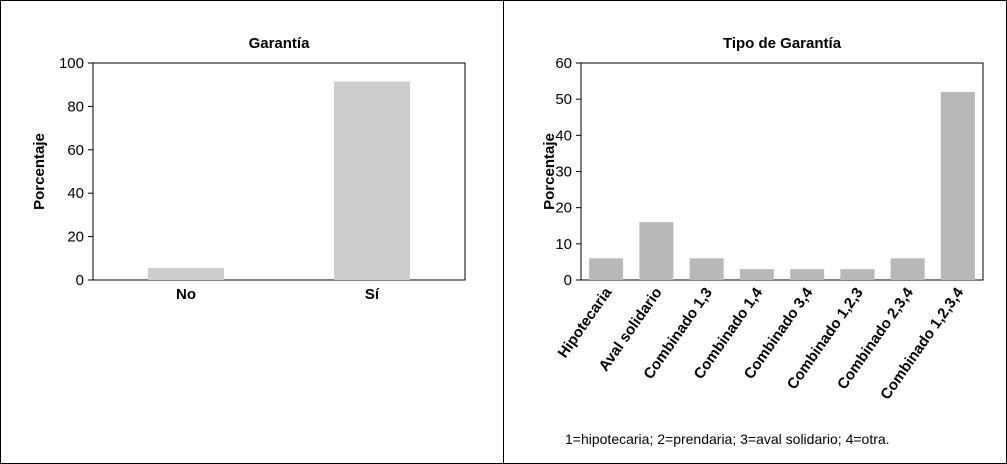 This screenshot has height=464, width=1007. What do you see at coordinates (549, 171) in the screenshot?
I see `y-axis-label-2: Porcentaje` at bounding box center [549, 171].